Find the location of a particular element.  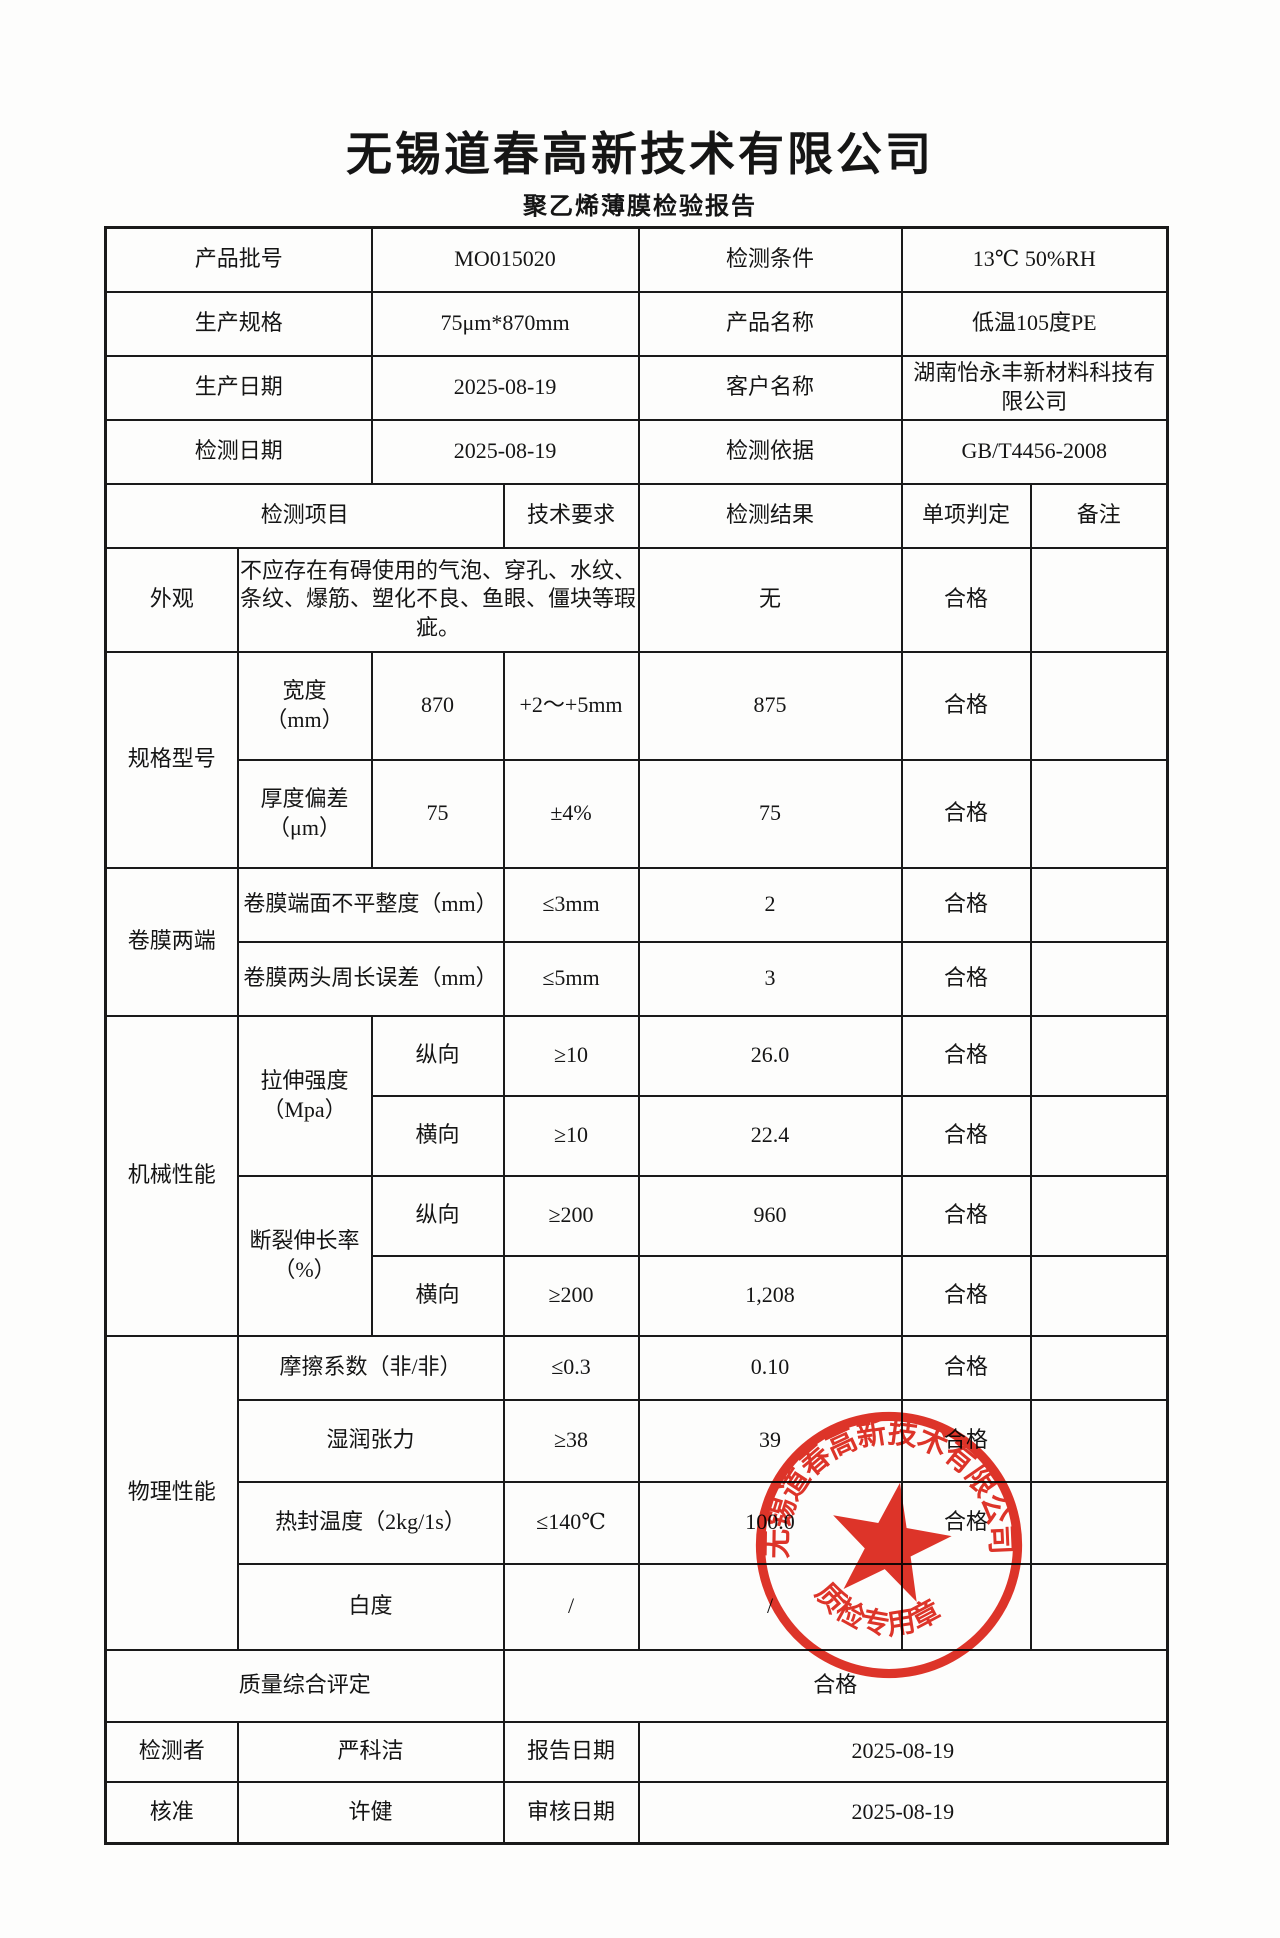

tensile-name-cell: 拉伸强度 （Mpa） is located at coordinates (304, 1095).